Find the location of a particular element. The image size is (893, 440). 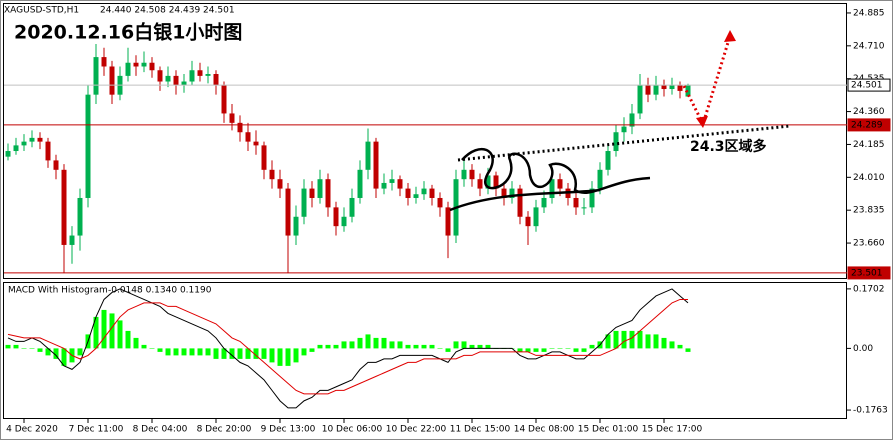

chart-title: XAGUSD-STD,H1 is located at coordinates (41, 11).